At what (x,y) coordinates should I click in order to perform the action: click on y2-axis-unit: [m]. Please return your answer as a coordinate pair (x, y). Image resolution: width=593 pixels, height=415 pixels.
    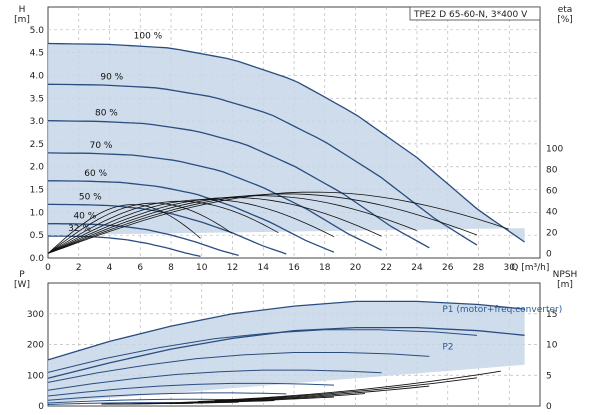
    Looking at the image, I should click on (565, 285).